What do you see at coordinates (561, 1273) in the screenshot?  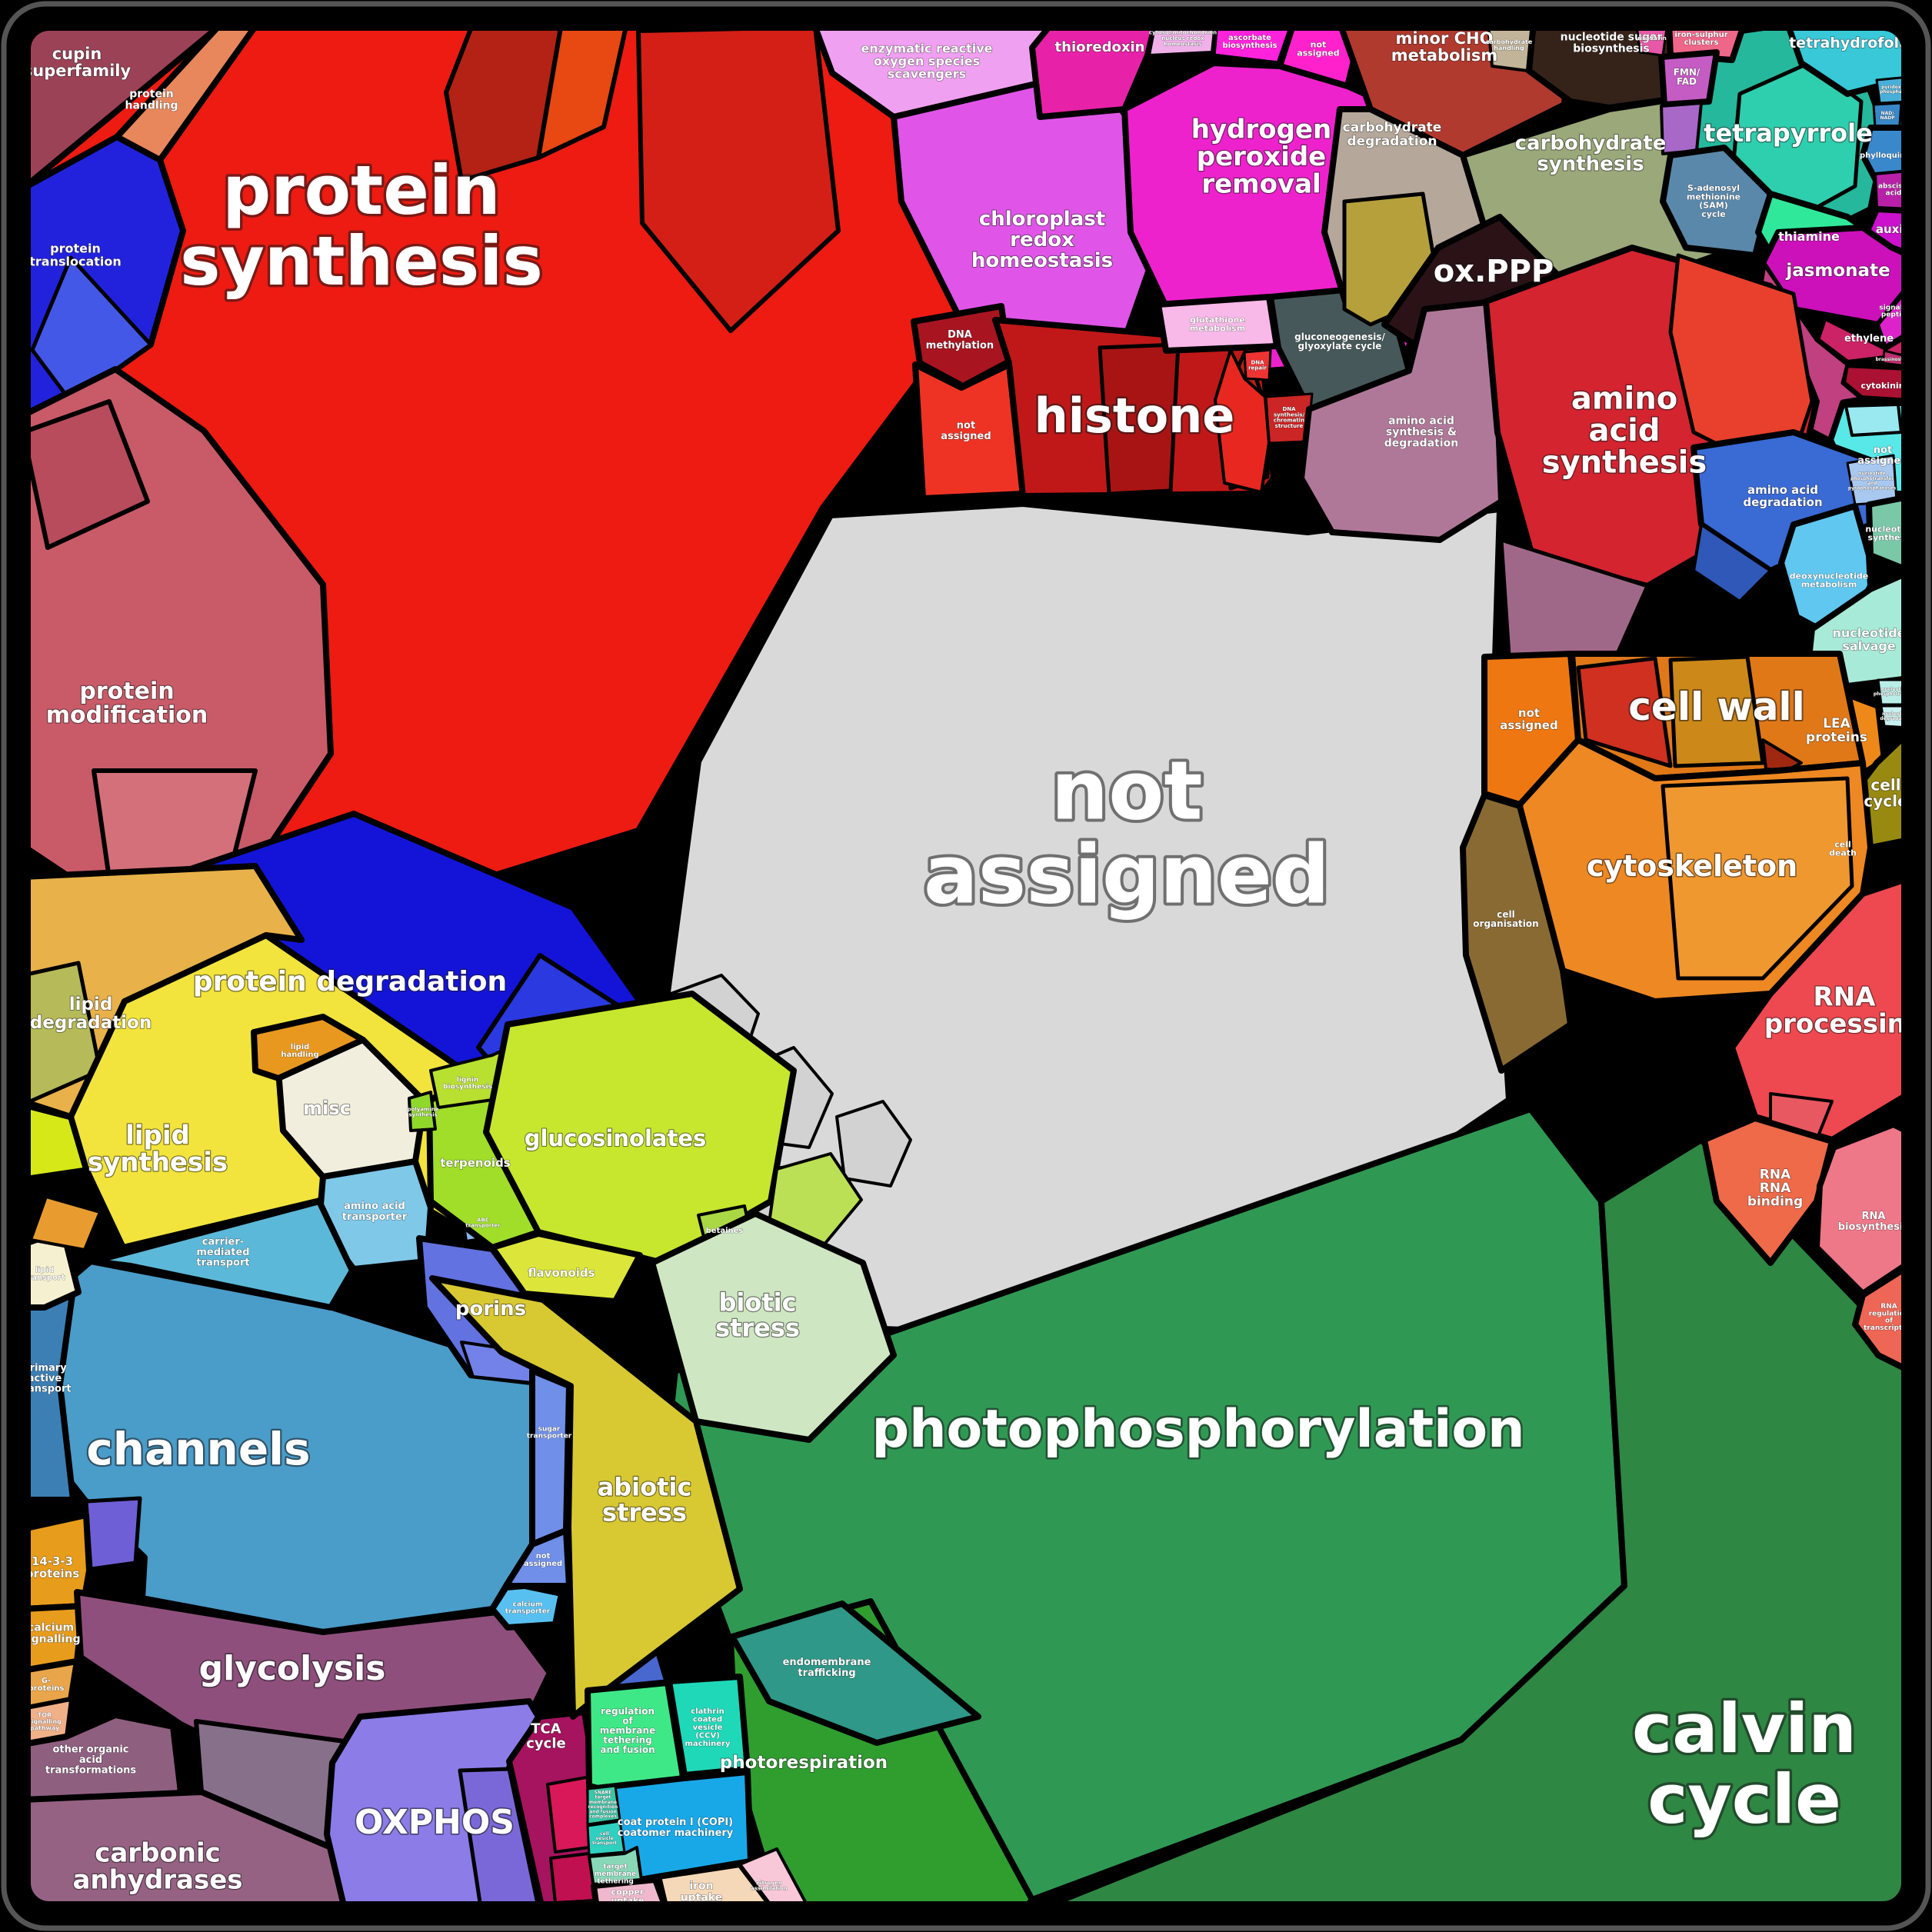 I see `label-flavonoids: flavonoids` at bounding box center [561, 1273].